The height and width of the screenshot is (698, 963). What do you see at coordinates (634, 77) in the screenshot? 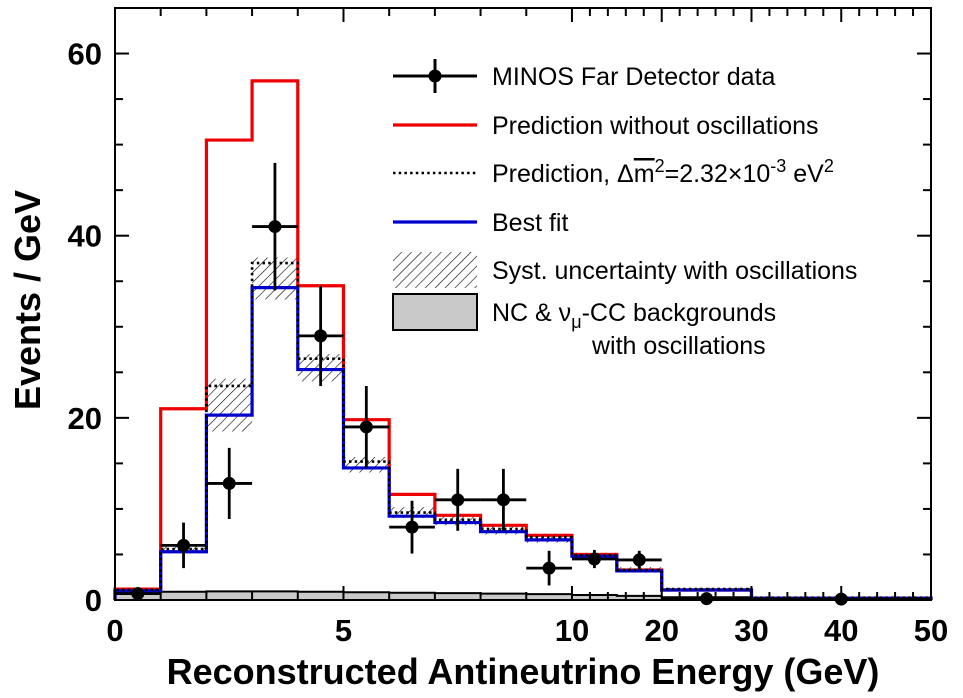
I see `legend-label: MINOS Far Detector data` at bounding box center [634, 77].